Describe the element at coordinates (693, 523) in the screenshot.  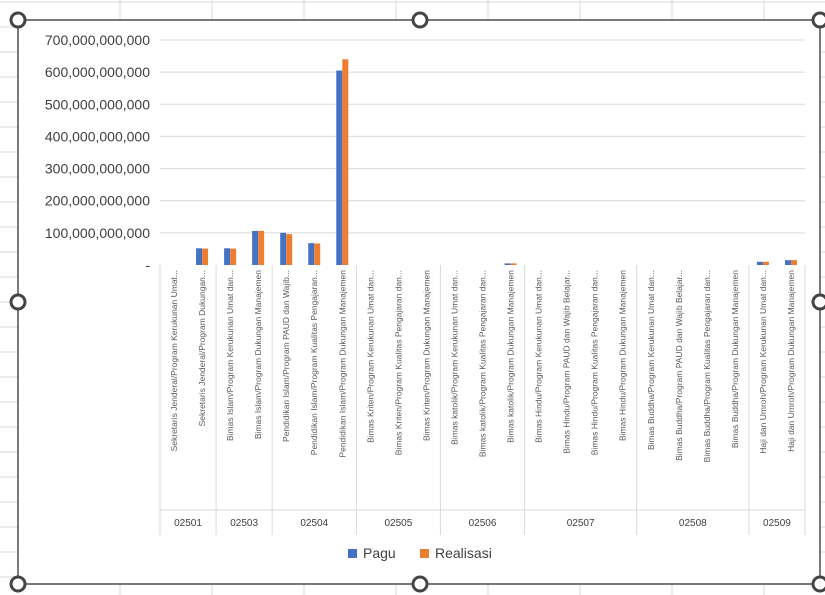
I see `group-label: 02508` at that location.